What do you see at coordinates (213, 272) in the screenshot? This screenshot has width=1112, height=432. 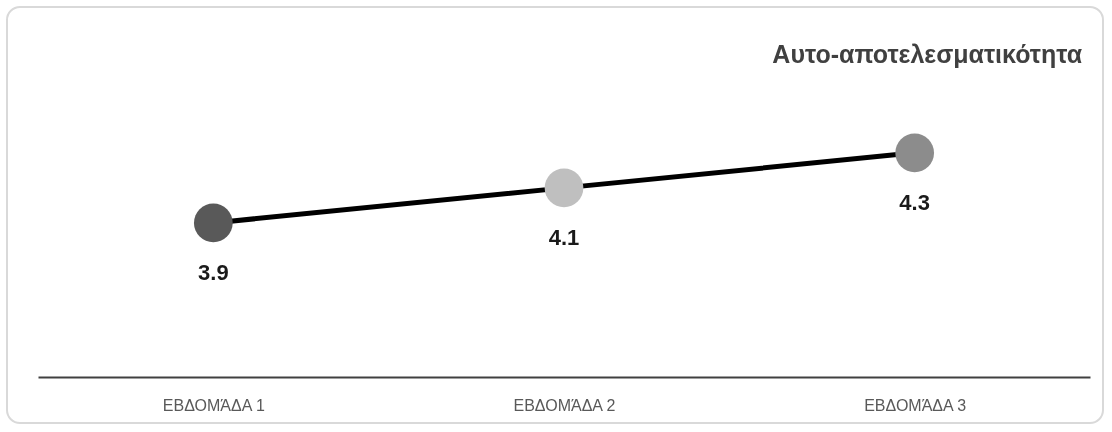 I see `data-label: 3.9` at bounding box center [213, 272].